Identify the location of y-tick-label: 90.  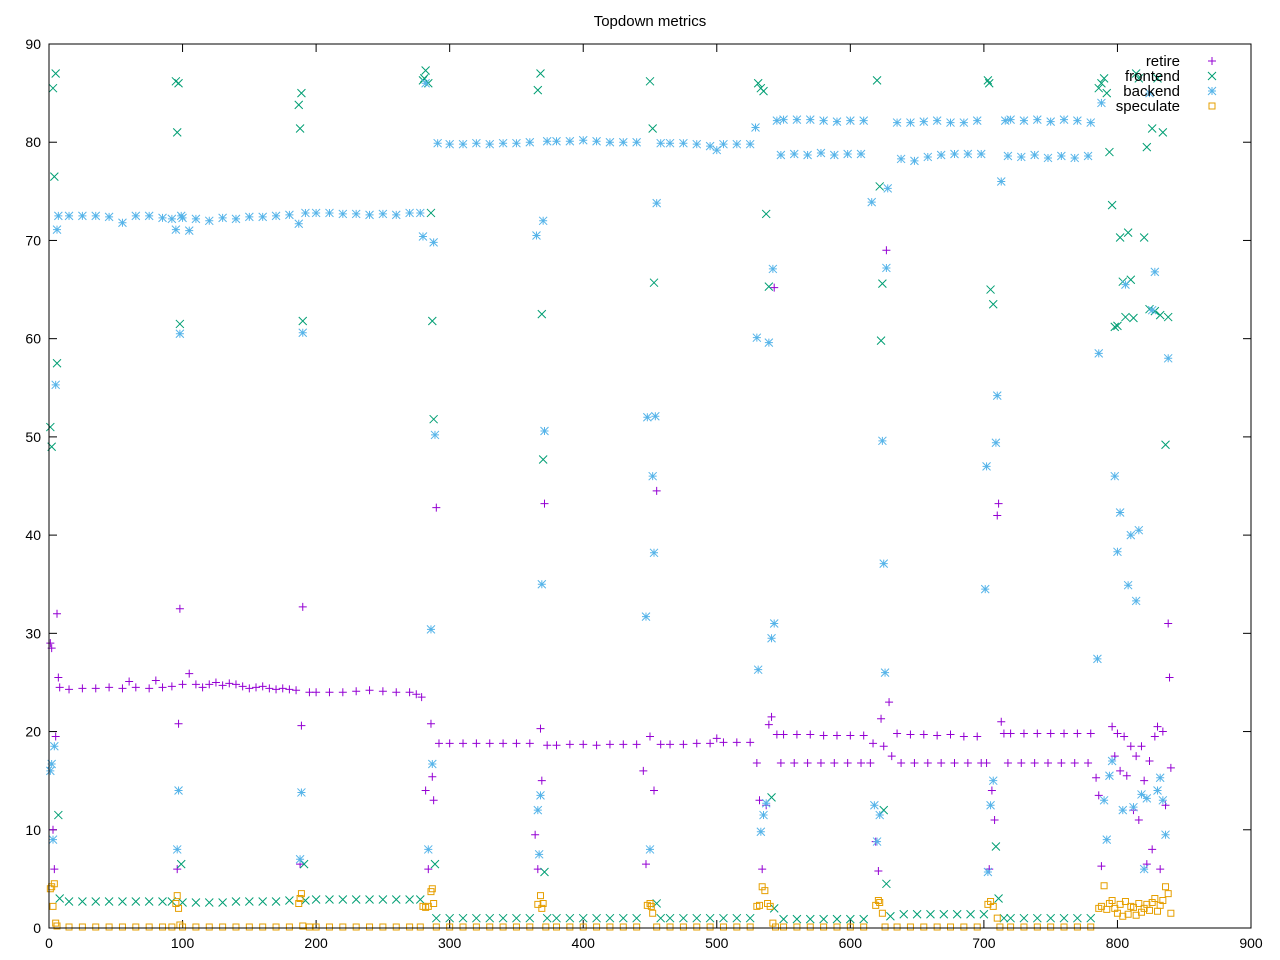
(33, 44).